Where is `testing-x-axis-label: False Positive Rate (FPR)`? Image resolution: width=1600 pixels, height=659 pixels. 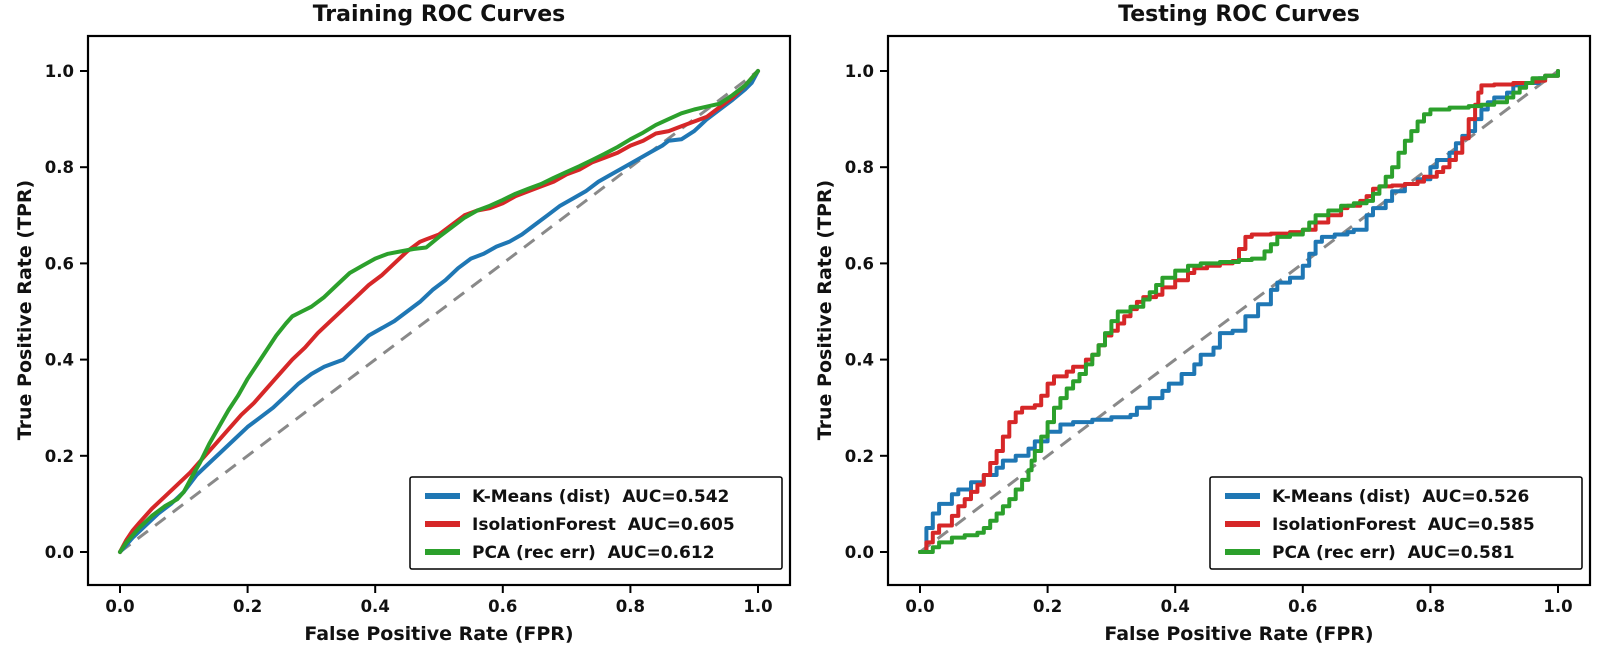
testing-x-axis-label: False Positive Rate (FPR) is located at coordinates (1239, 634).